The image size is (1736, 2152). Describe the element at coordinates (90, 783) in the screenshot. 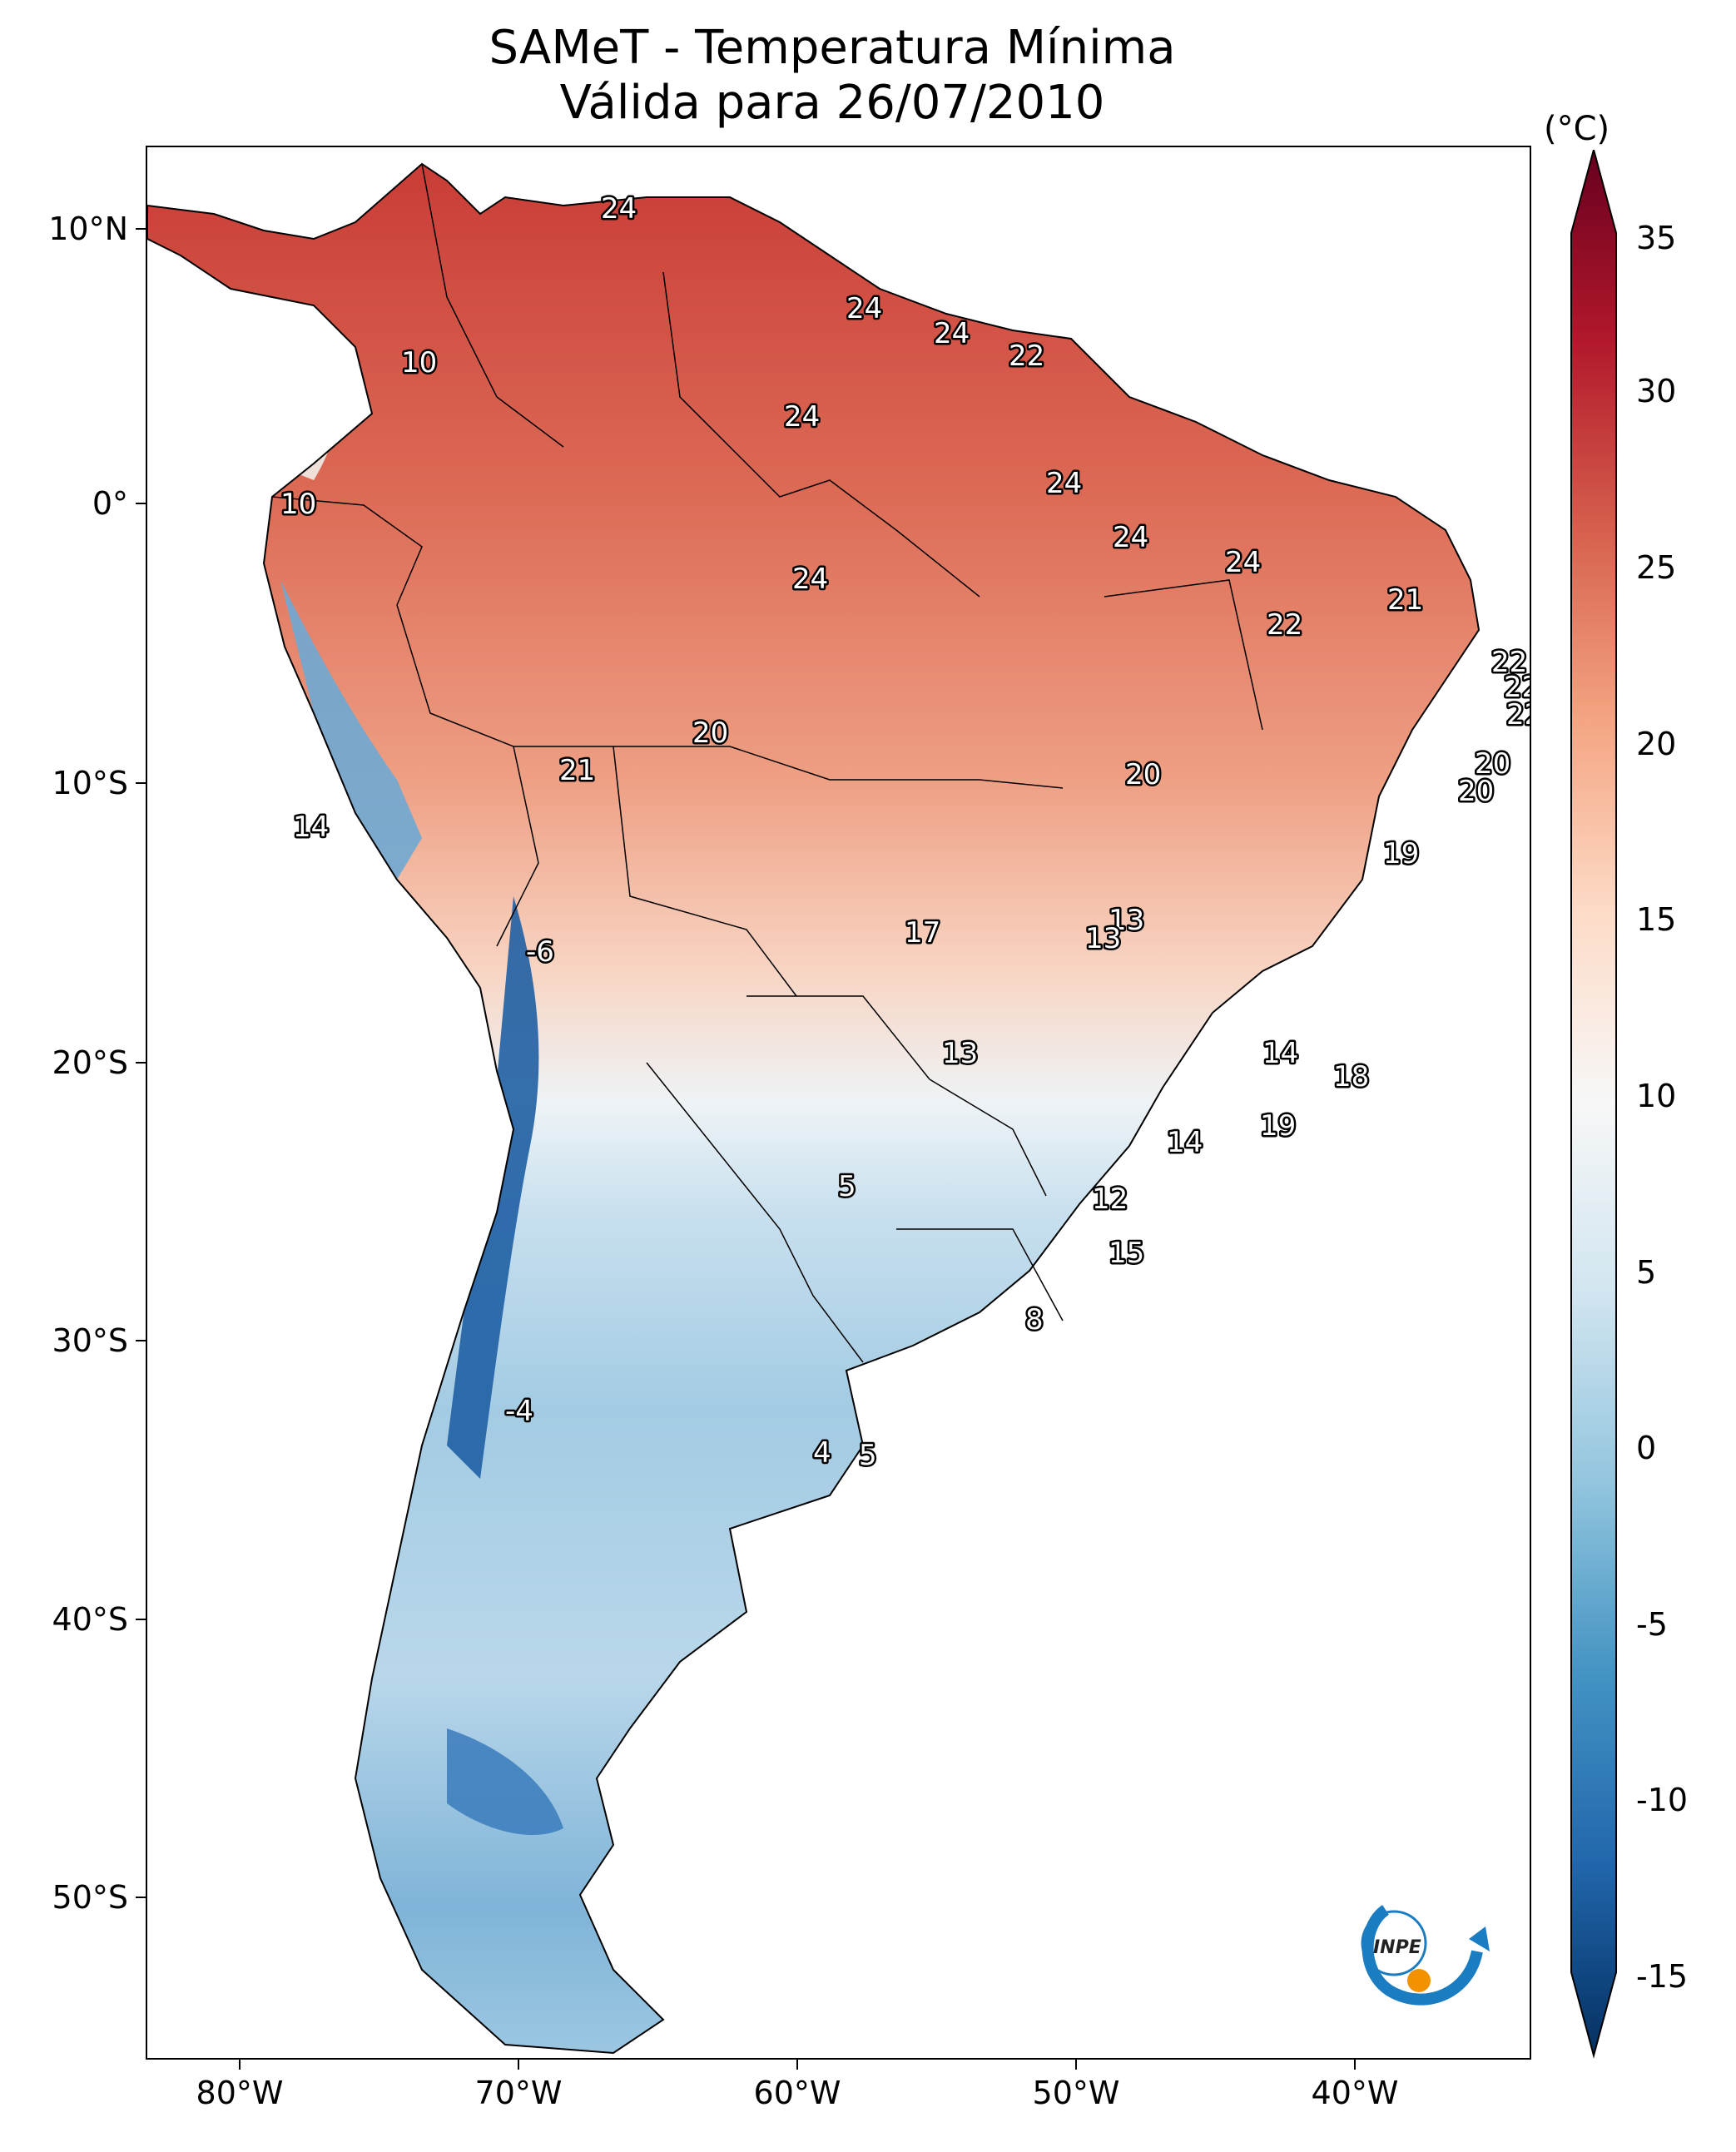

I see `y-tick-10s: 10°S` at that location.